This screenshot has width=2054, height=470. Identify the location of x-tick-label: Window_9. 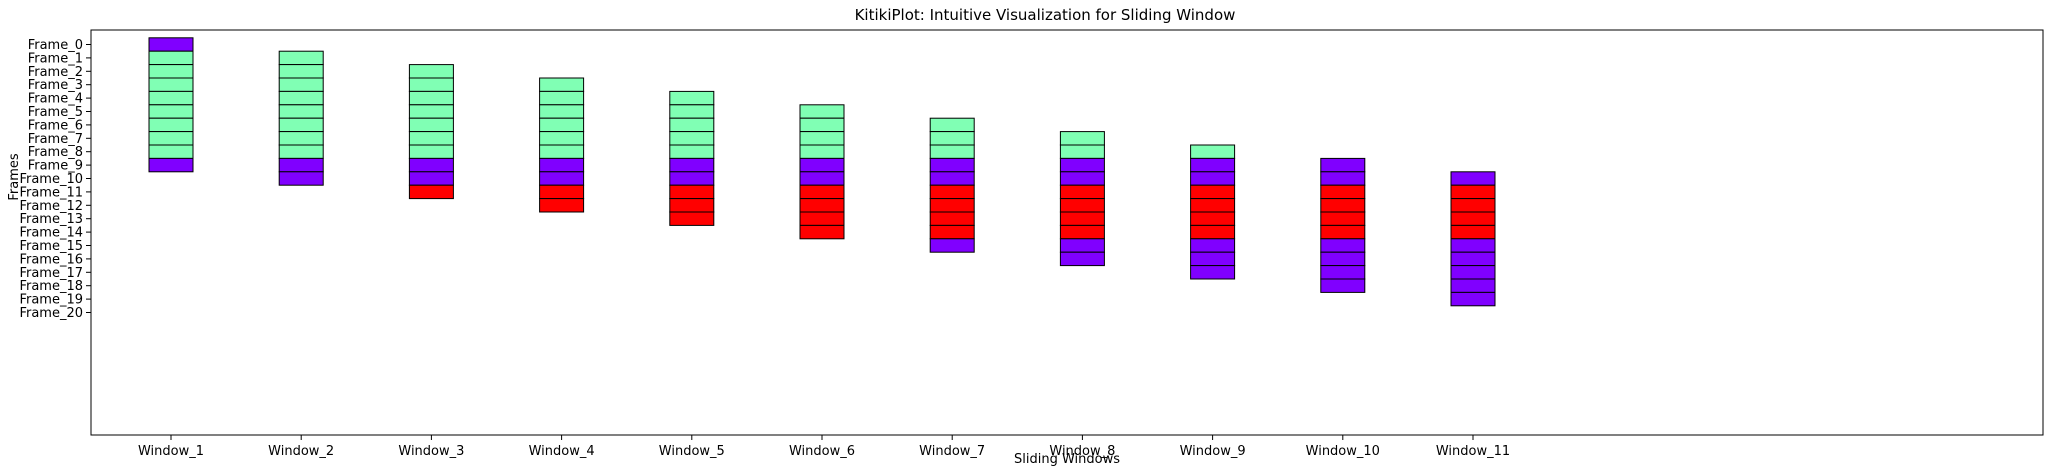
(1213, 451).